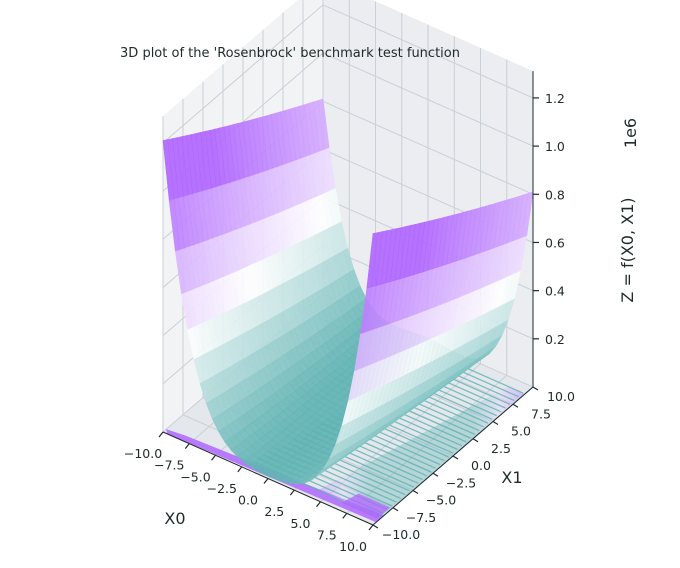 The height and width of the screenshot is (568, 680). I want to click on z-gridline, so click(348, 74).